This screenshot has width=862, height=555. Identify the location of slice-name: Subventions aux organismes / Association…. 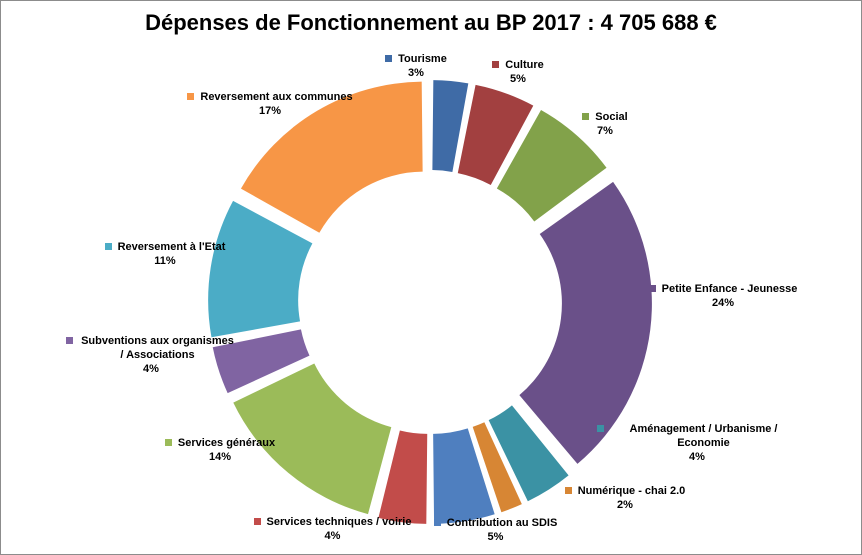
(157, 348).